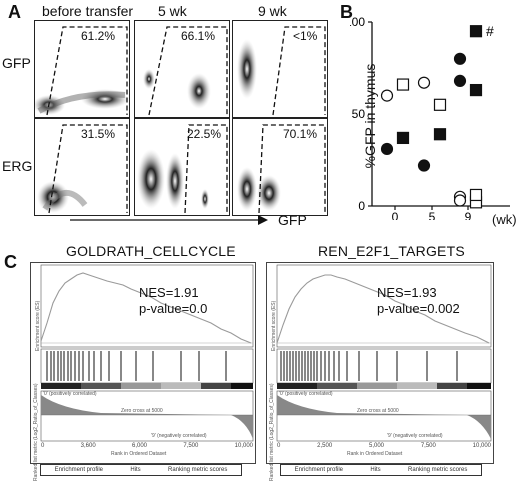  Describe the element at coordinates (139, 446) in the screenshot. I see `gsea-left-xtick: 6,000` at that location.